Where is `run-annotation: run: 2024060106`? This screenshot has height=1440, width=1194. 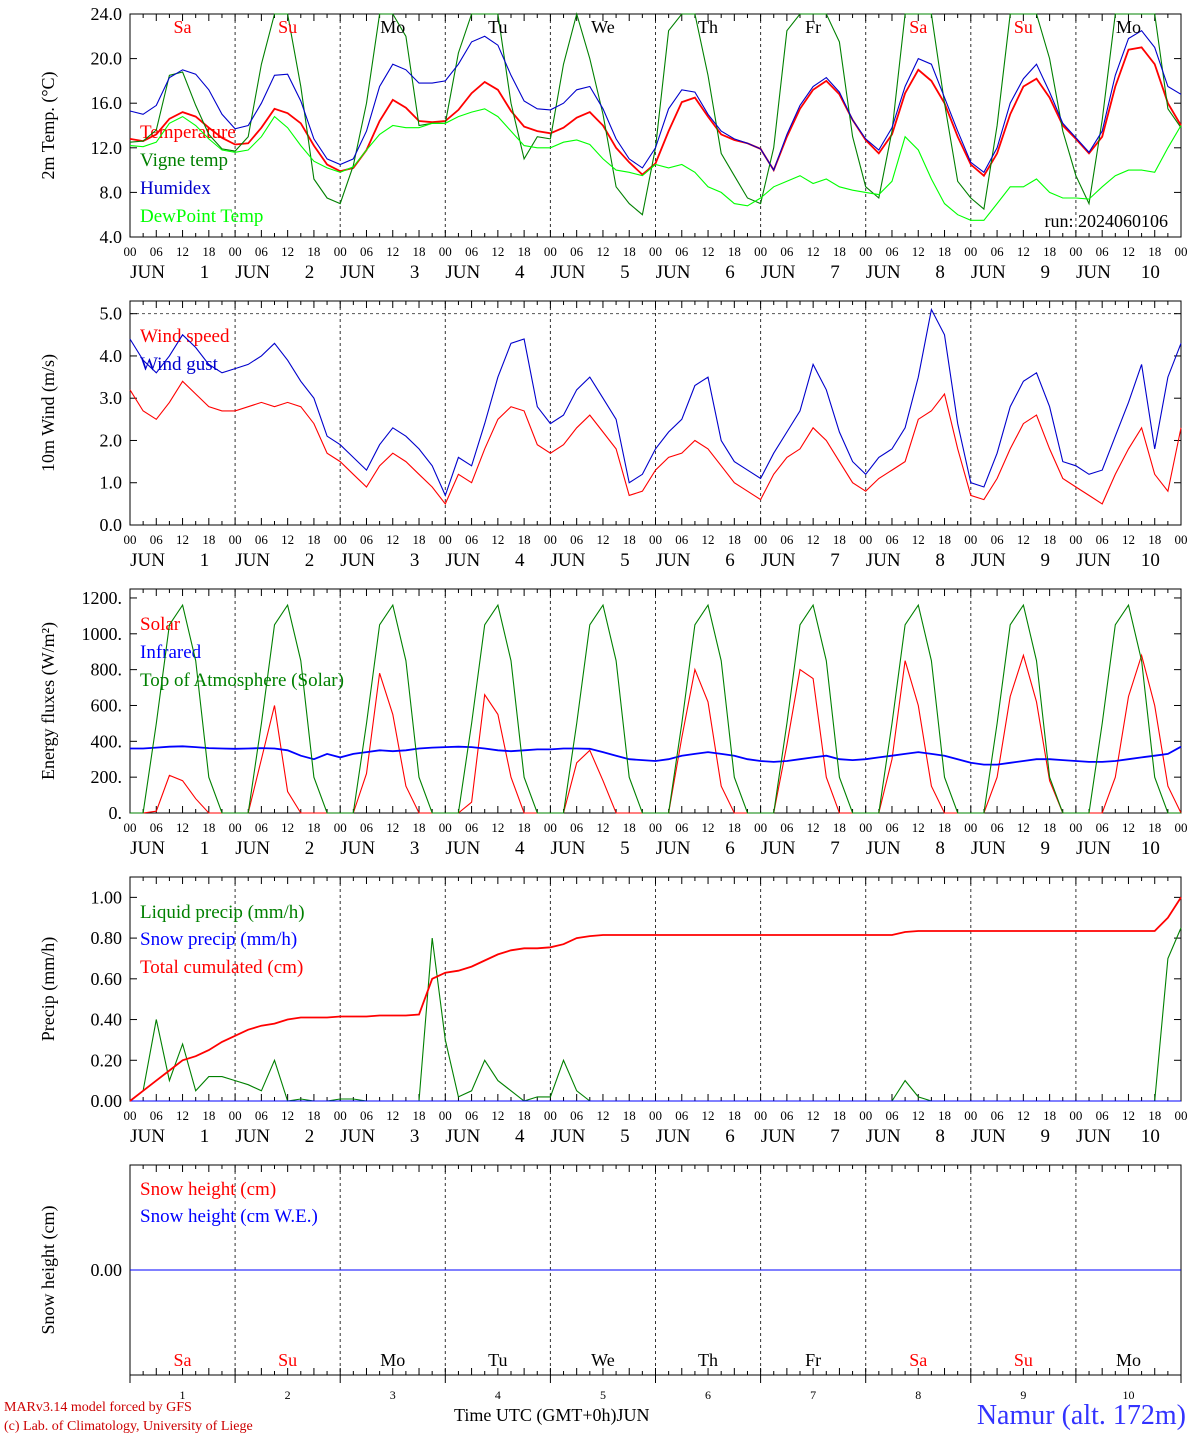
run-annotation: run: 2024060106 is located at coordinates (1107, 221).